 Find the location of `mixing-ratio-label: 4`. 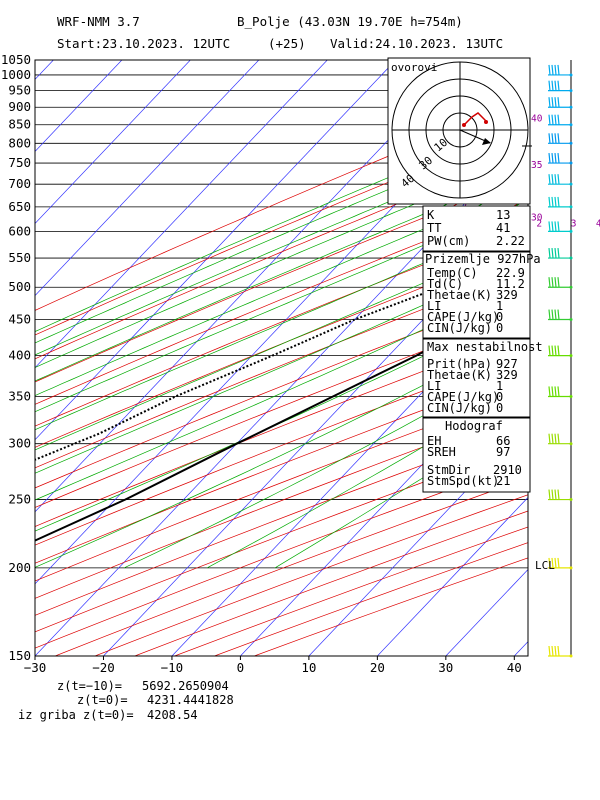

mixing-ratio-label: 4 is located at coordinates (598, 223).